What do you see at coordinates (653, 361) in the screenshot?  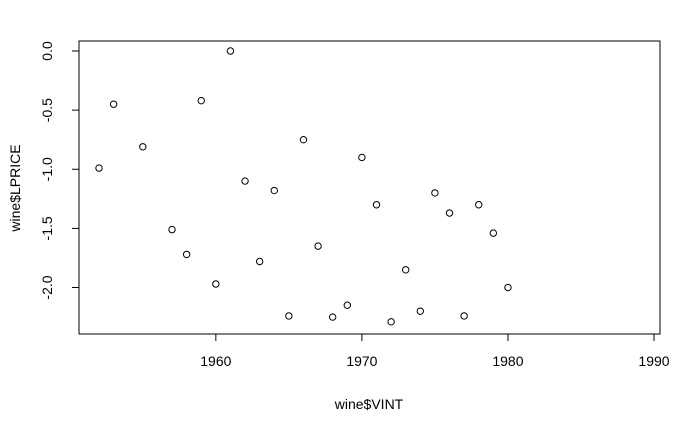 I see `x-tick-label: 1990` at bounding box center [653, 361].